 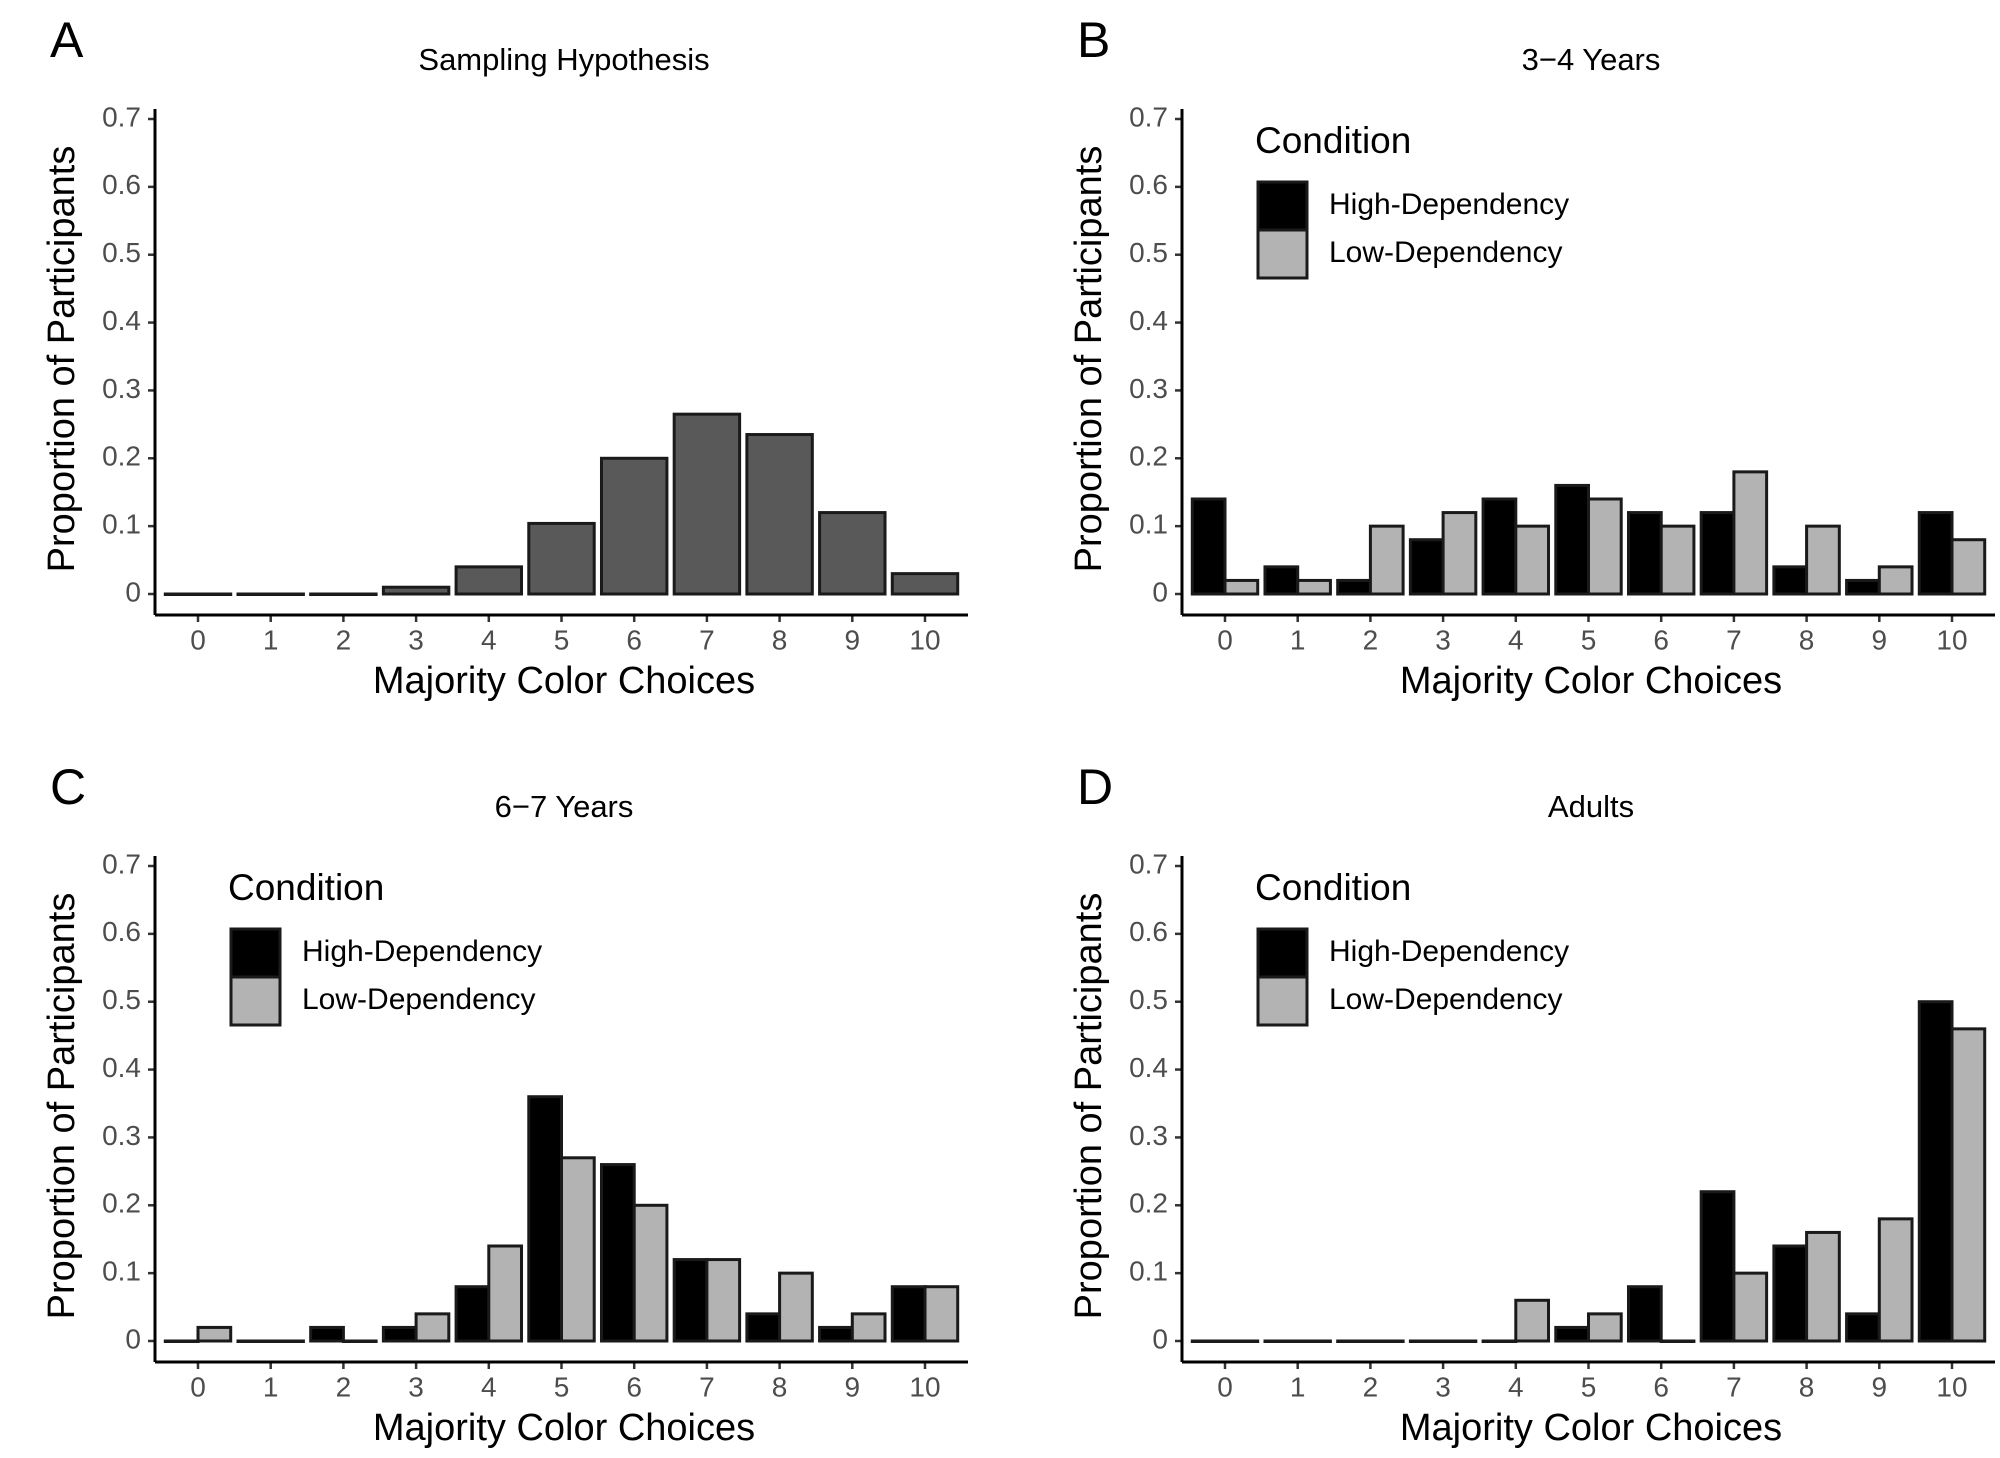 What do you see at coordinates (1591, 1428) in the screenshot?
I see `x-axis-title: Majority Color Choices` at bounding box center [1591, 1428].